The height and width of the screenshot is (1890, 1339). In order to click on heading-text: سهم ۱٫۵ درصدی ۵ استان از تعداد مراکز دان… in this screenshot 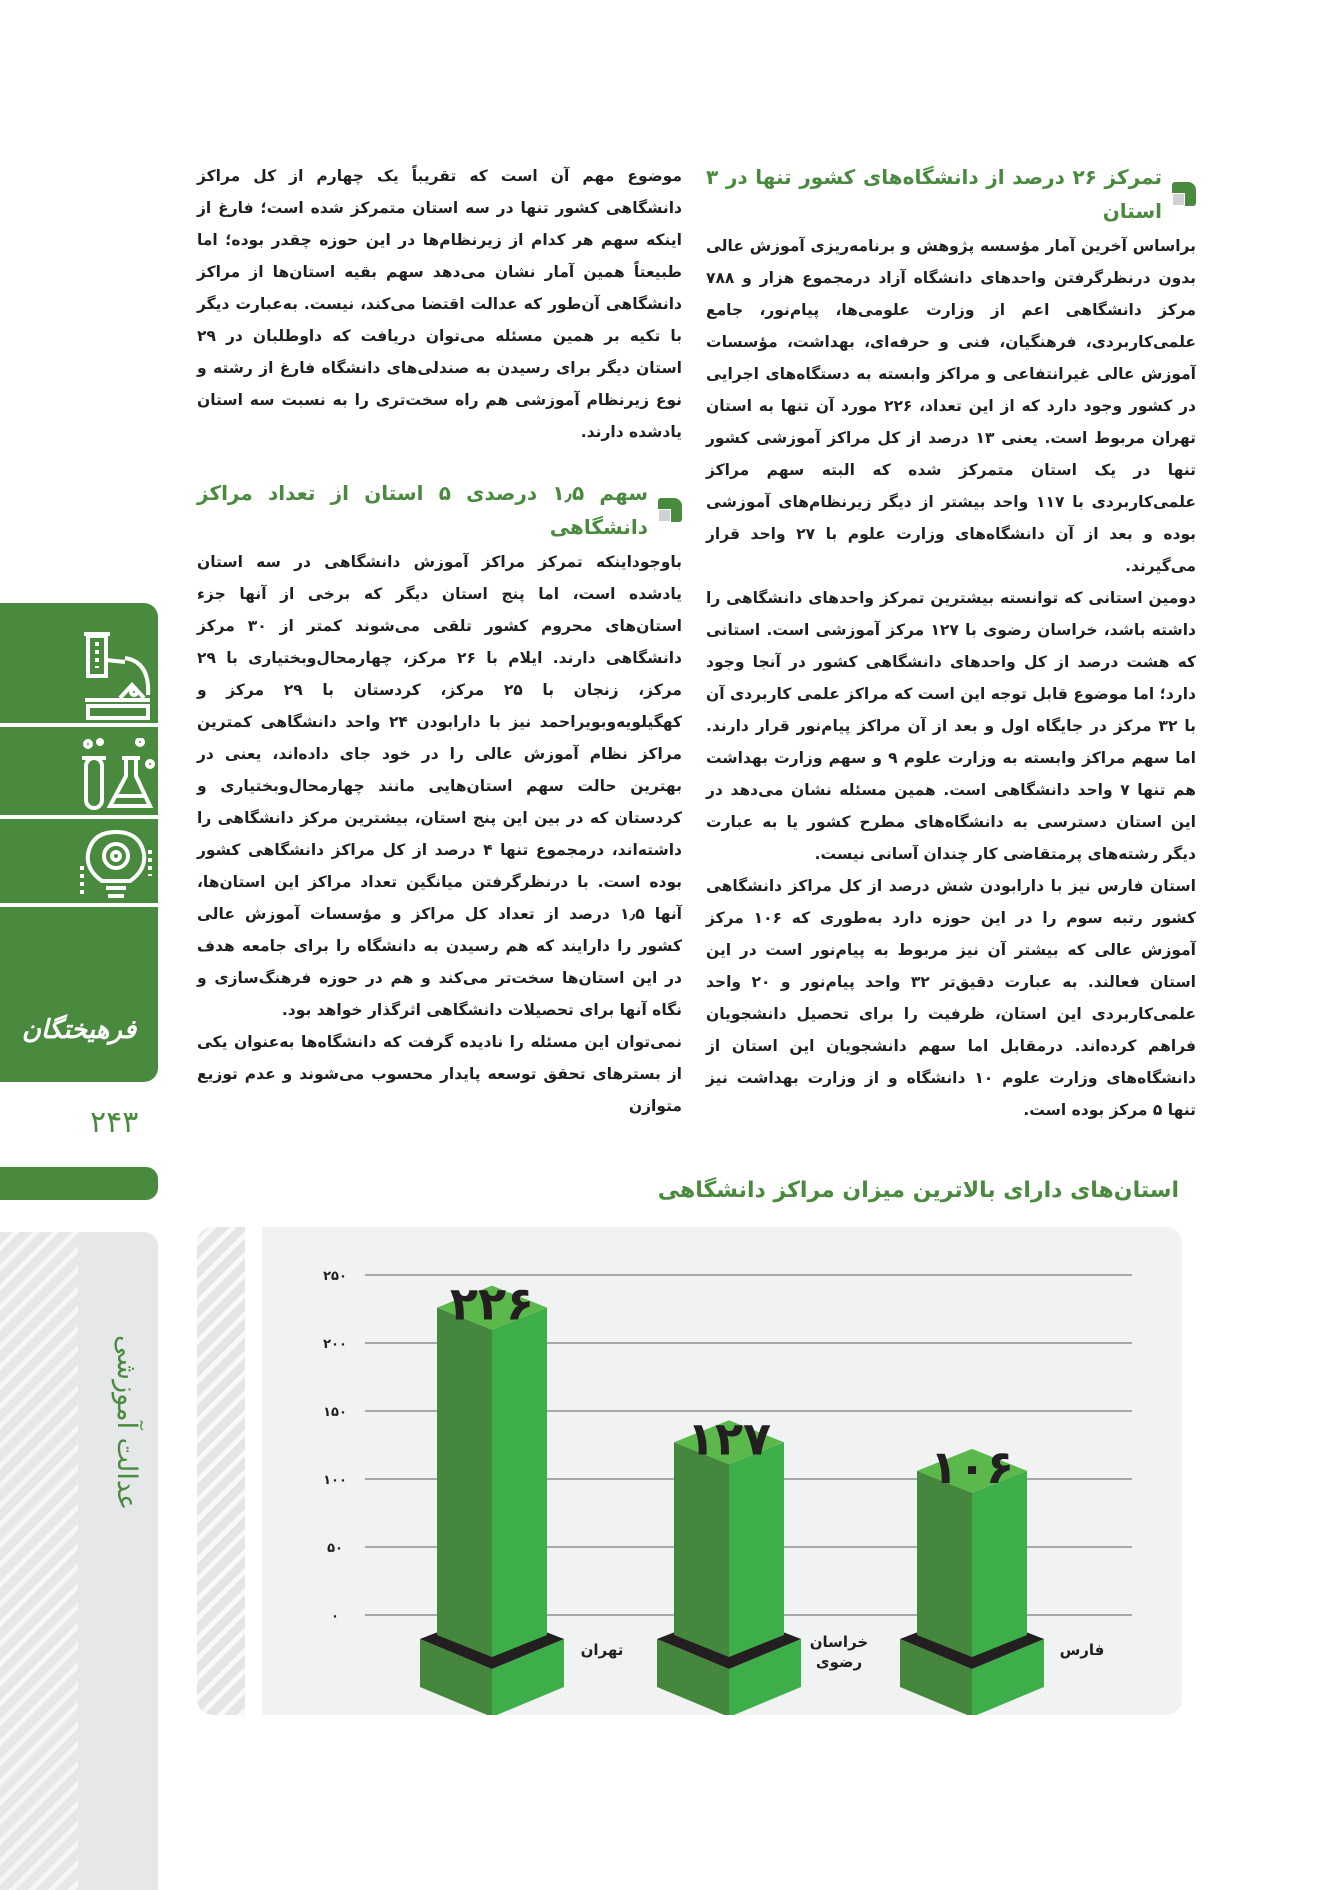, I will do `click(422, 510)`.